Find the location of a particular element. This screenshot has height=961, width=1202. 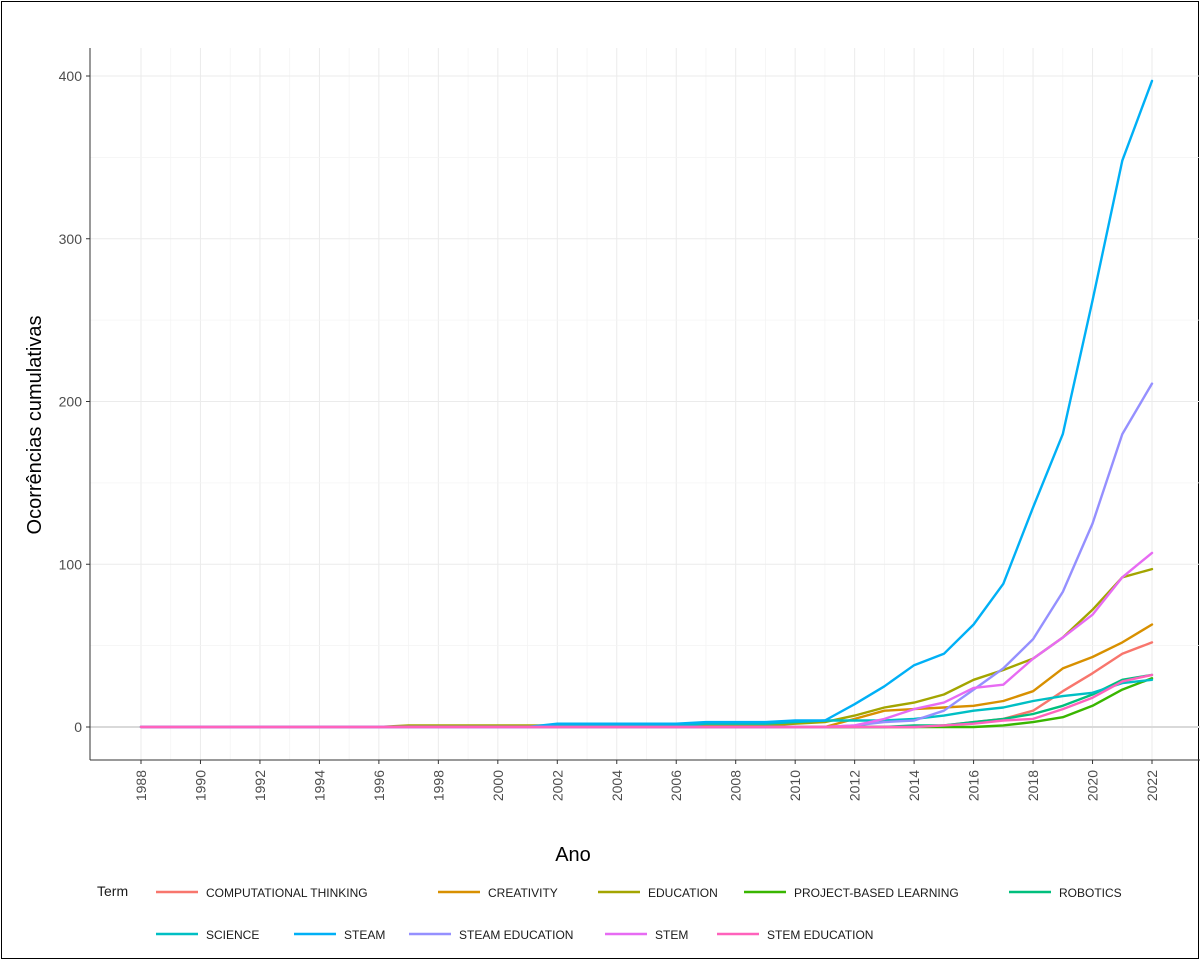

x-tick-label: 2012 is located at coordinates (855, 785).